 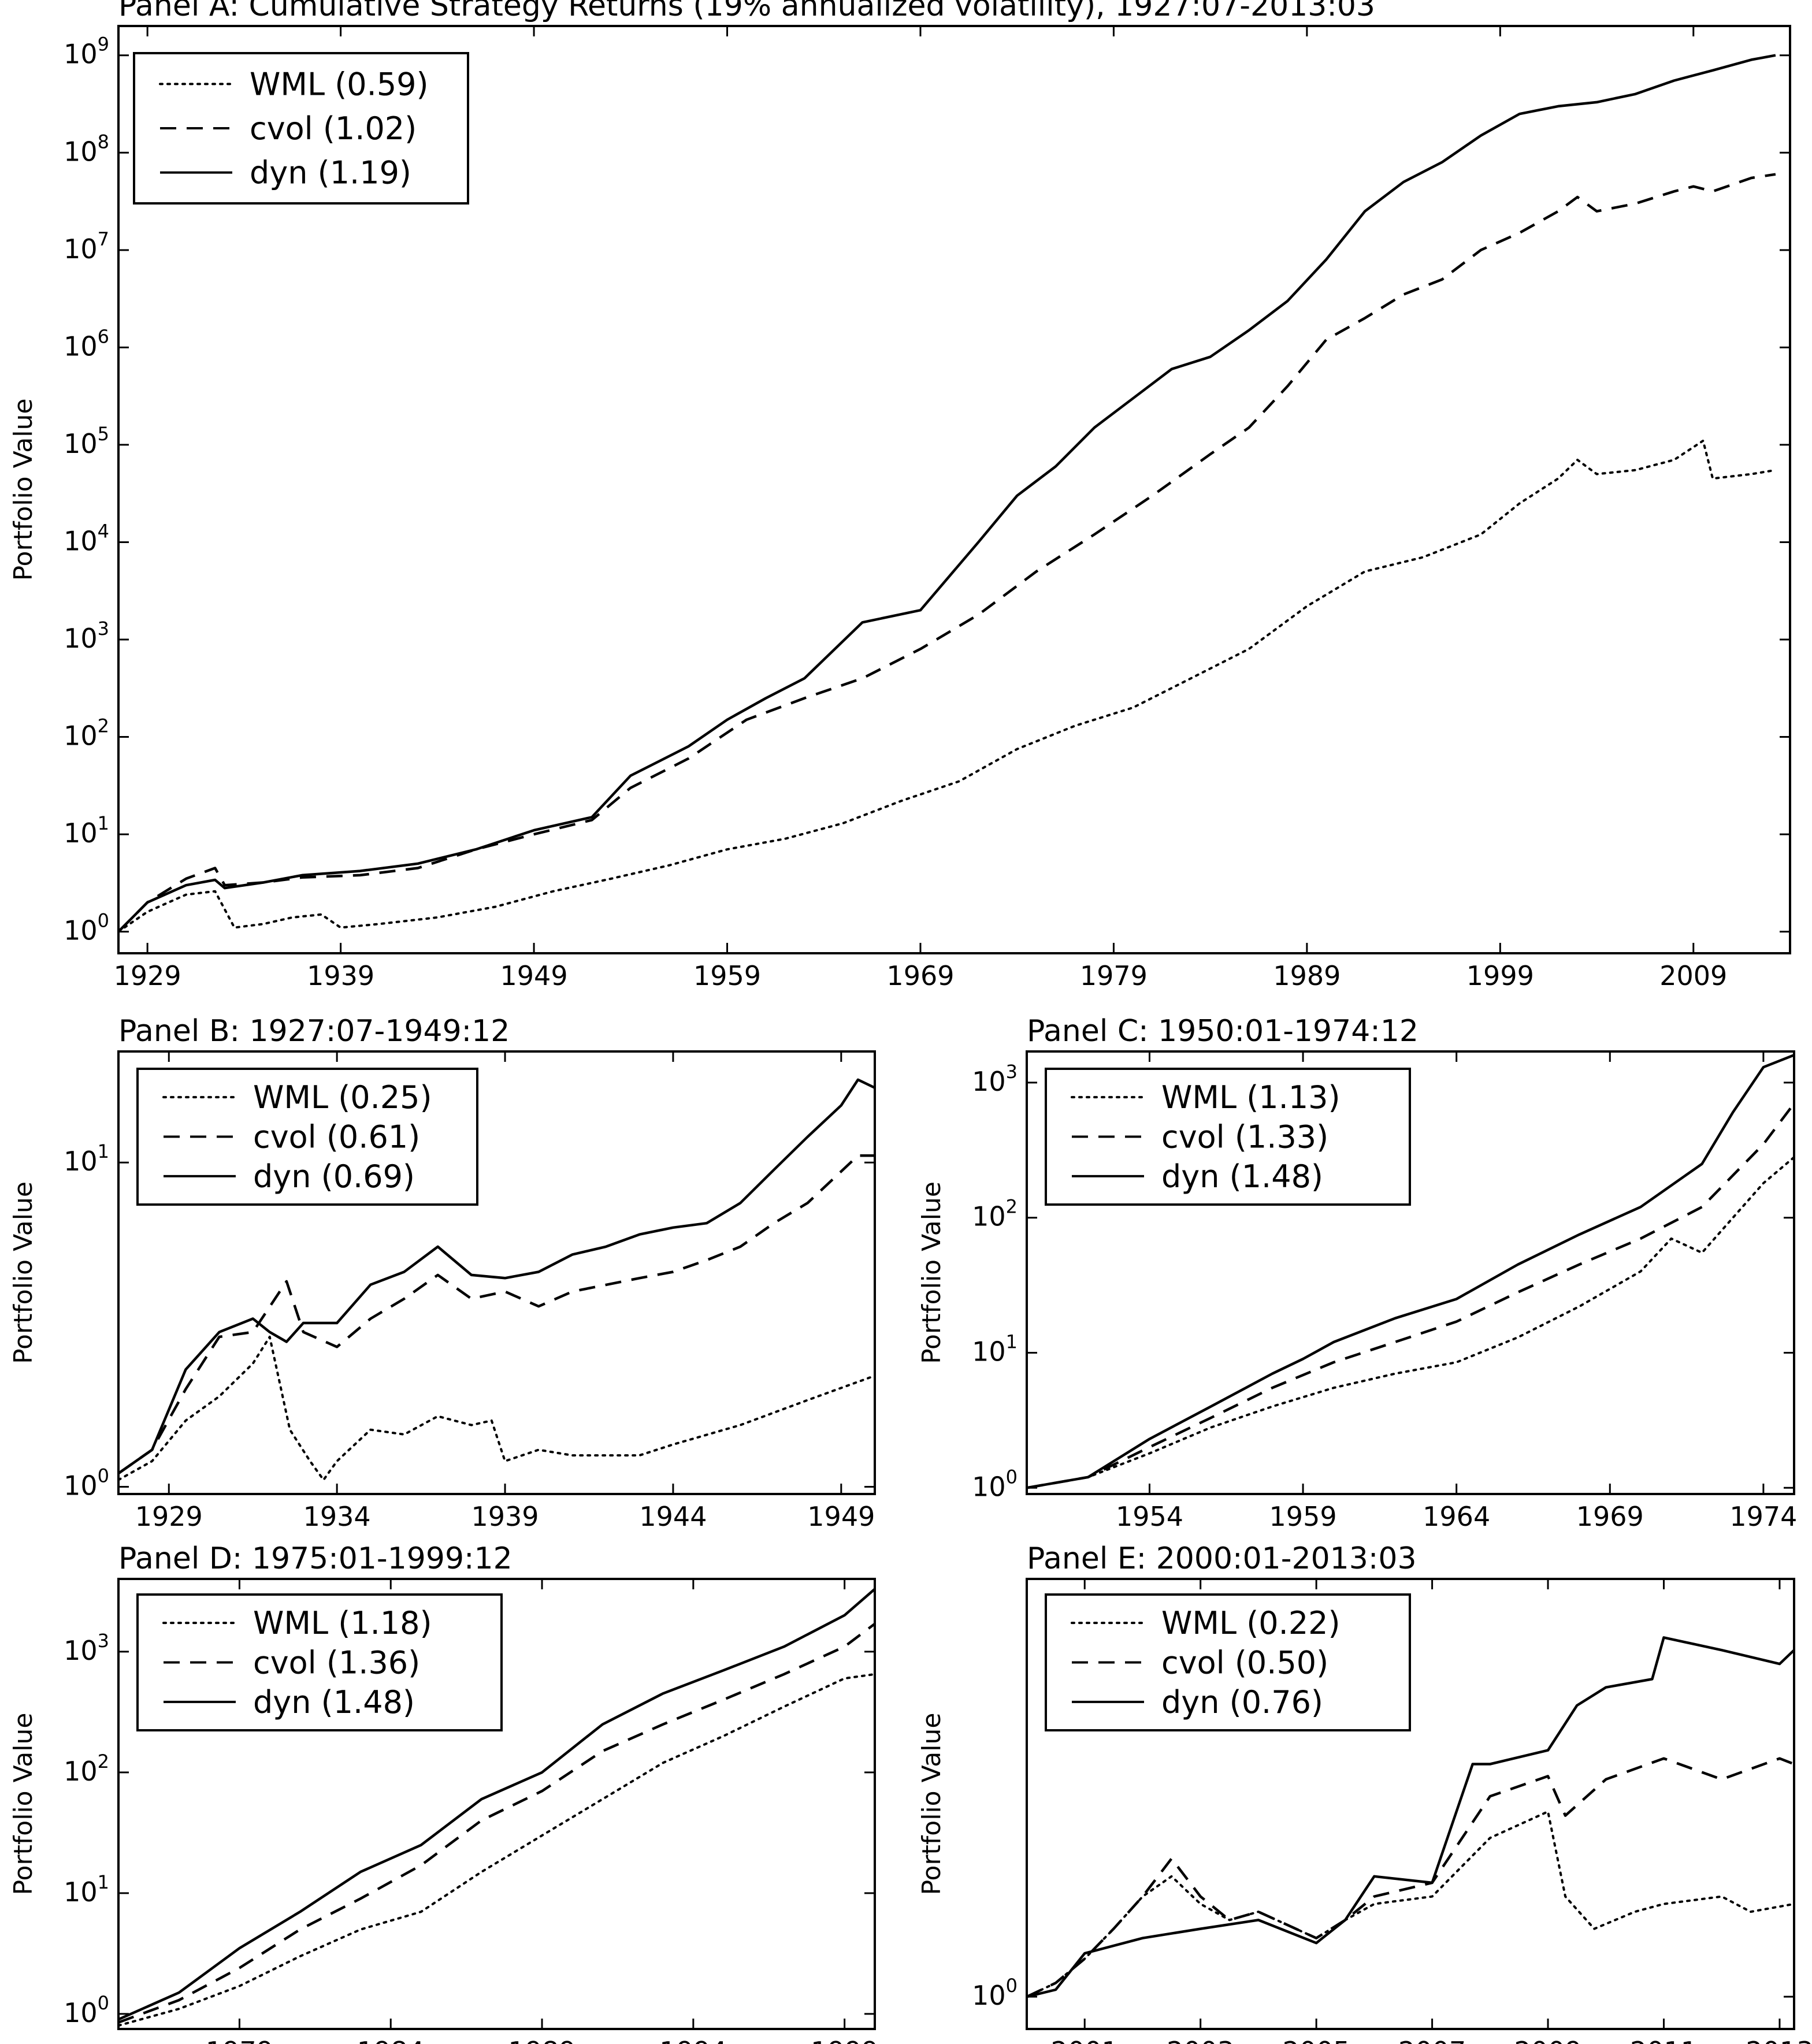 What do you see at coordinates (693, 2040) in the screenshot?
I see `panel-d-xtick-label: 1994` at bounding box center [693, 2040].